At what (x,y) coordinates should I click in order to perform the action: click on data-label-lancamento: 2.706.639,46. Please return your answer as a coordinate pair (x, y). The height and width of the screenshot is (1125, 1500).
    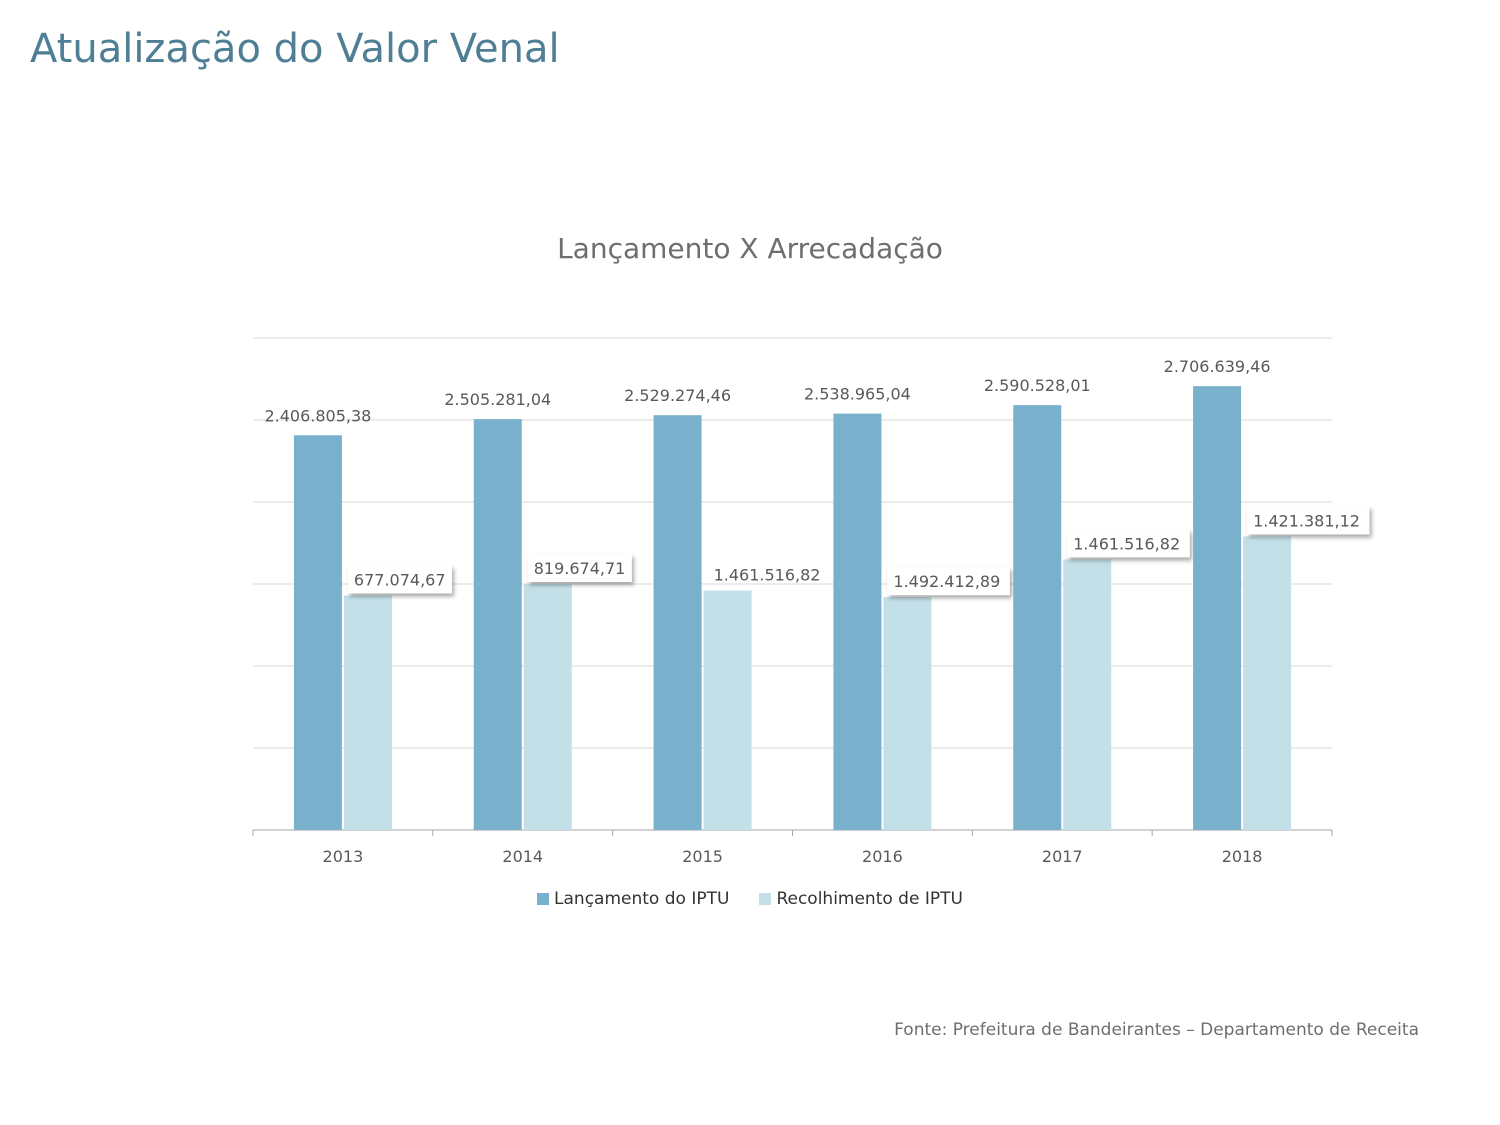
    Looking at the image, I should click on (1217, 366).